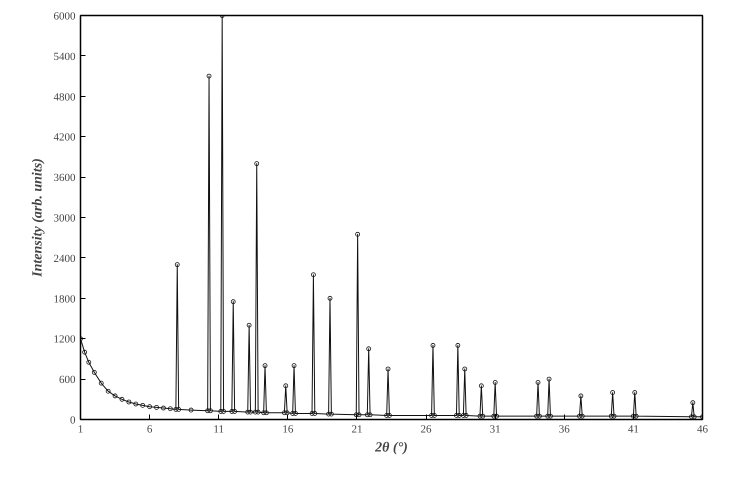 Image resolution: width=732 pixels, height=479 pixels. Describe the element at coordinates (218, 430) in the screenshot. I see `x-tick-label: 11` at that location.